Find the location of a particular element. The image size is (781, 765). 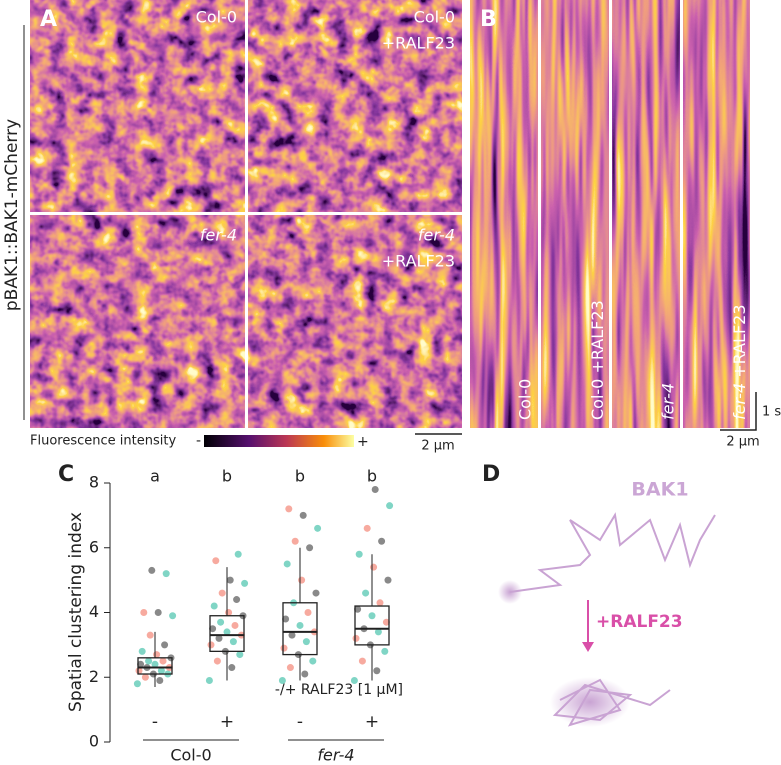

strip-genotype: Col-0 is located at coordinates (597, 399).